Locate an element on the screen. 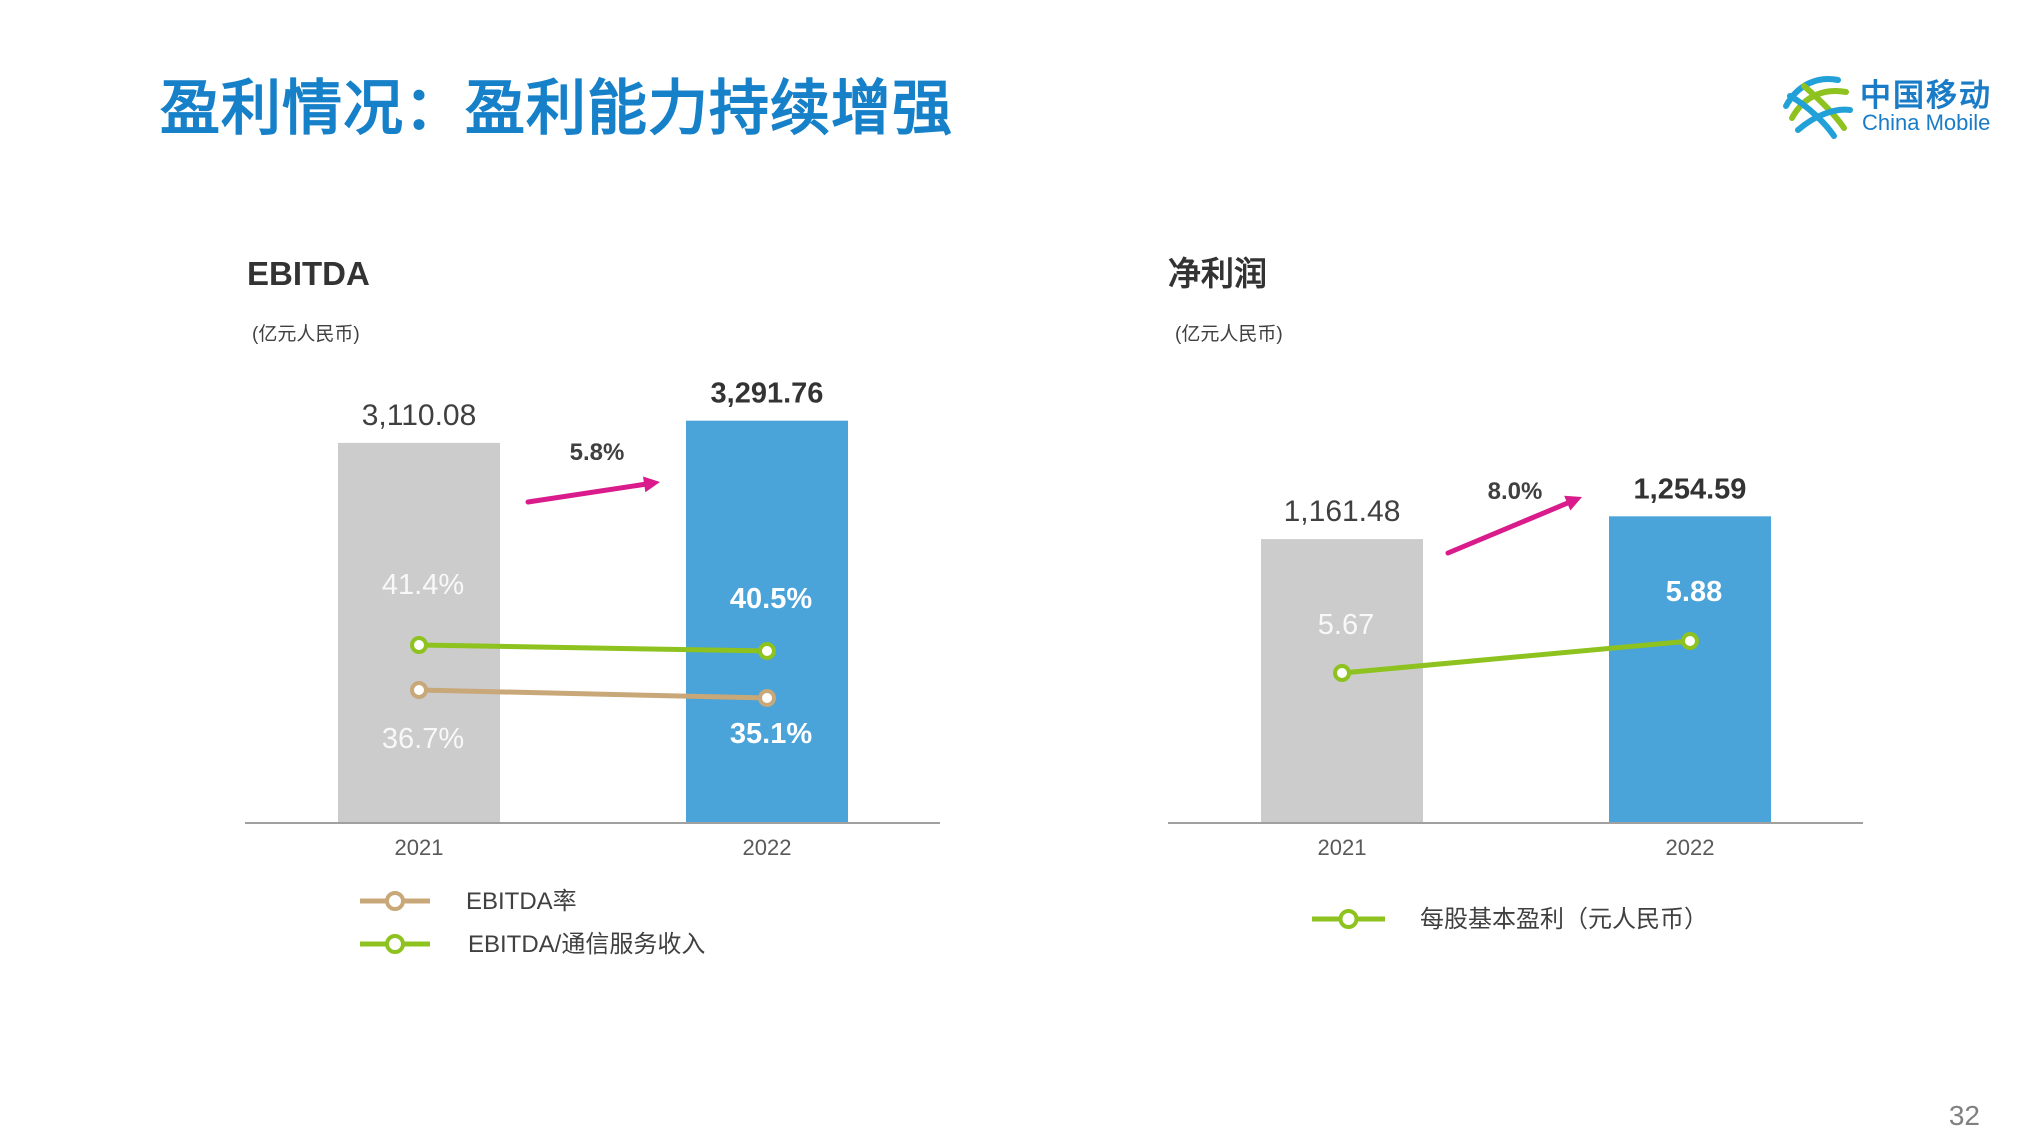  chart1-growth-label: 5.8% is located at coordinates (597, 452).